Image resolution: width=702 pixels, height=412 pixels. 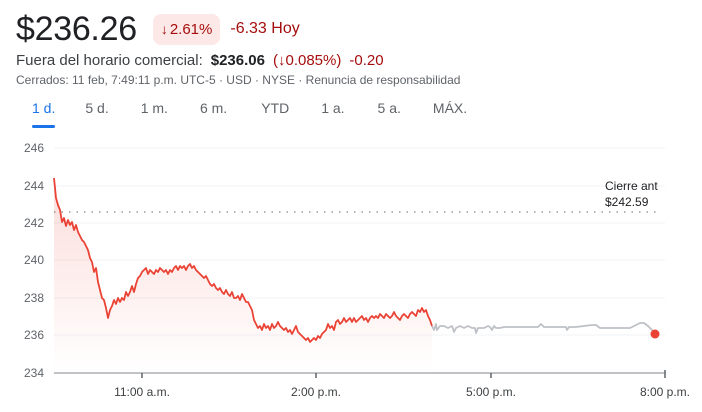 What do you see at coordinates (543, 328) in the screenshot?
I see `after-hours-line` at bounding box center [543, 328].